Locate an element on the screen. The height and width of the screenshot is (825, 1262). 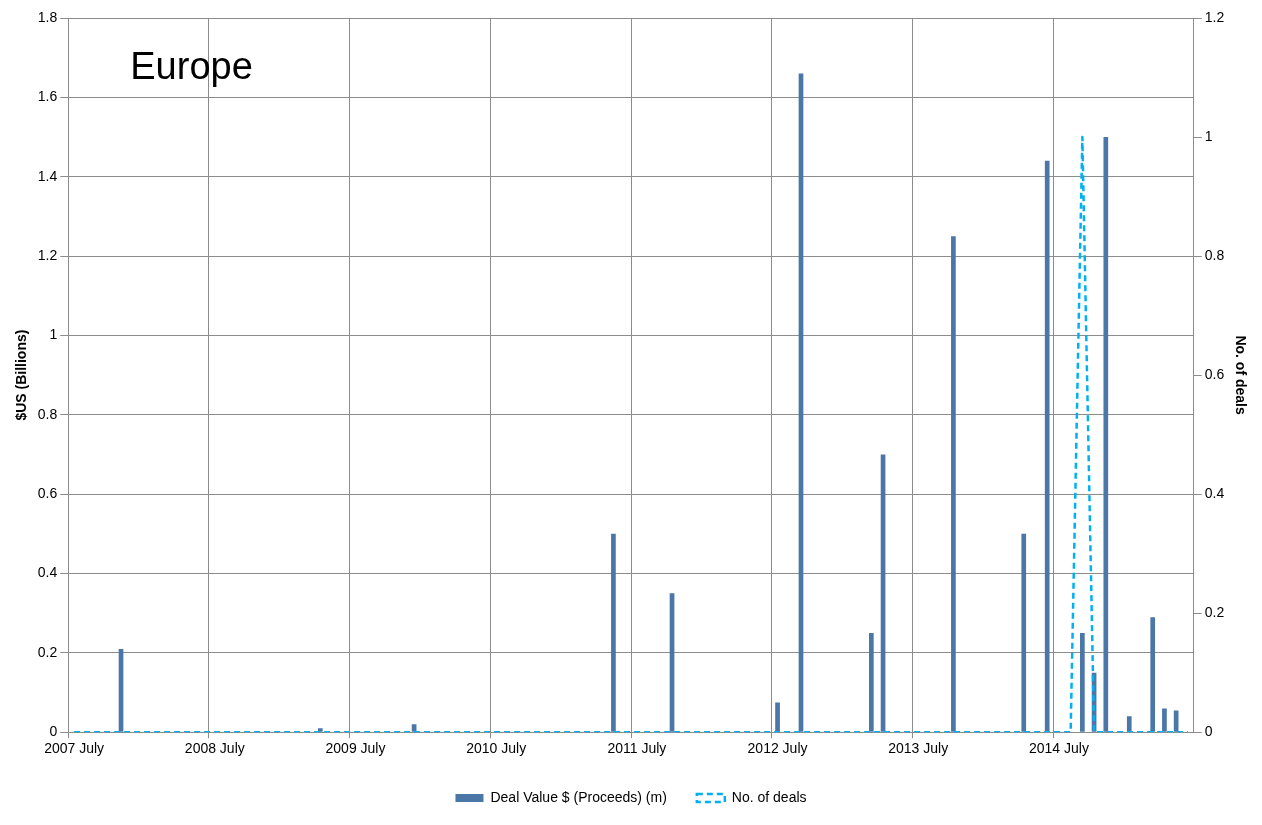
y-tick-label: 1 is located at coordinates (53, 334).